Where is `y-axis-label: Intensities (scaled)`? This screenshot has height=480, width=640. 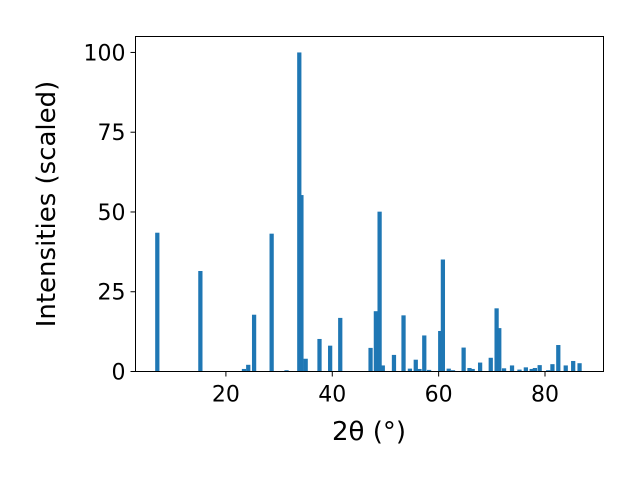 y-axis-label: Intensities (scaled) is located at coordinates (47, 204).